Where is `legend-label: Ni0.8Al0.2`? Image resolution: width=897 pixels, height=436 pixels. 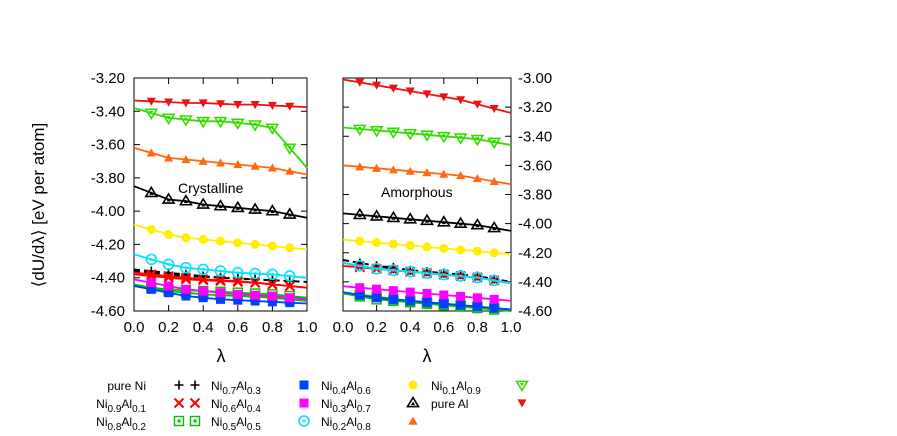 legend-label: Ni0.8Al0.2 is located at coordinates (121, 424).